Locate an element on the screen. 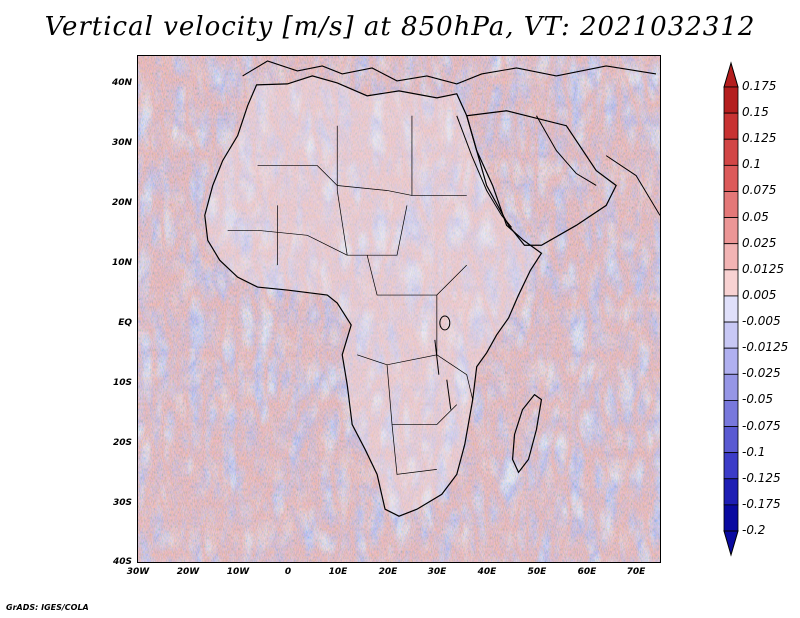 This screenshot has height=618, width=800. colorbar-min-arrow is located at coordinates (731, 543).